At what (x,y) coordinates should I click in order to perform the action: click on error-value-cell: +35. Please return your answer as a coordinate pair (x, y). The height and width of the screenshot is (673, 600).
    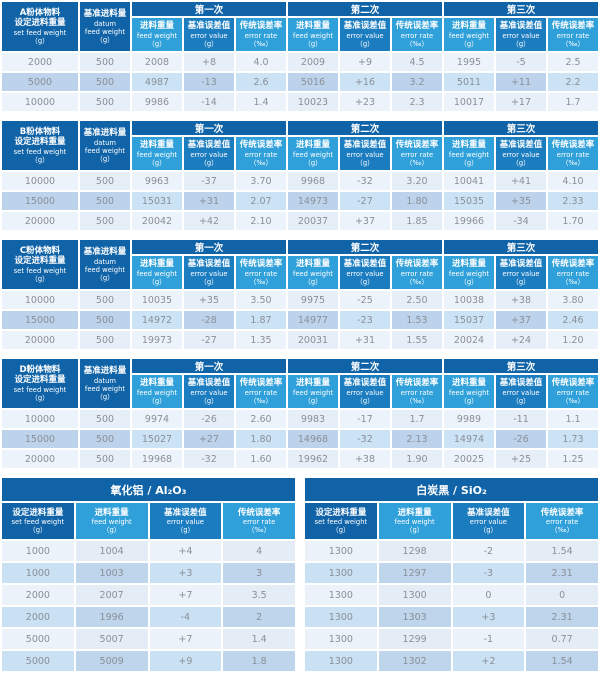
    Looking at the image, I should click on (521, 201).